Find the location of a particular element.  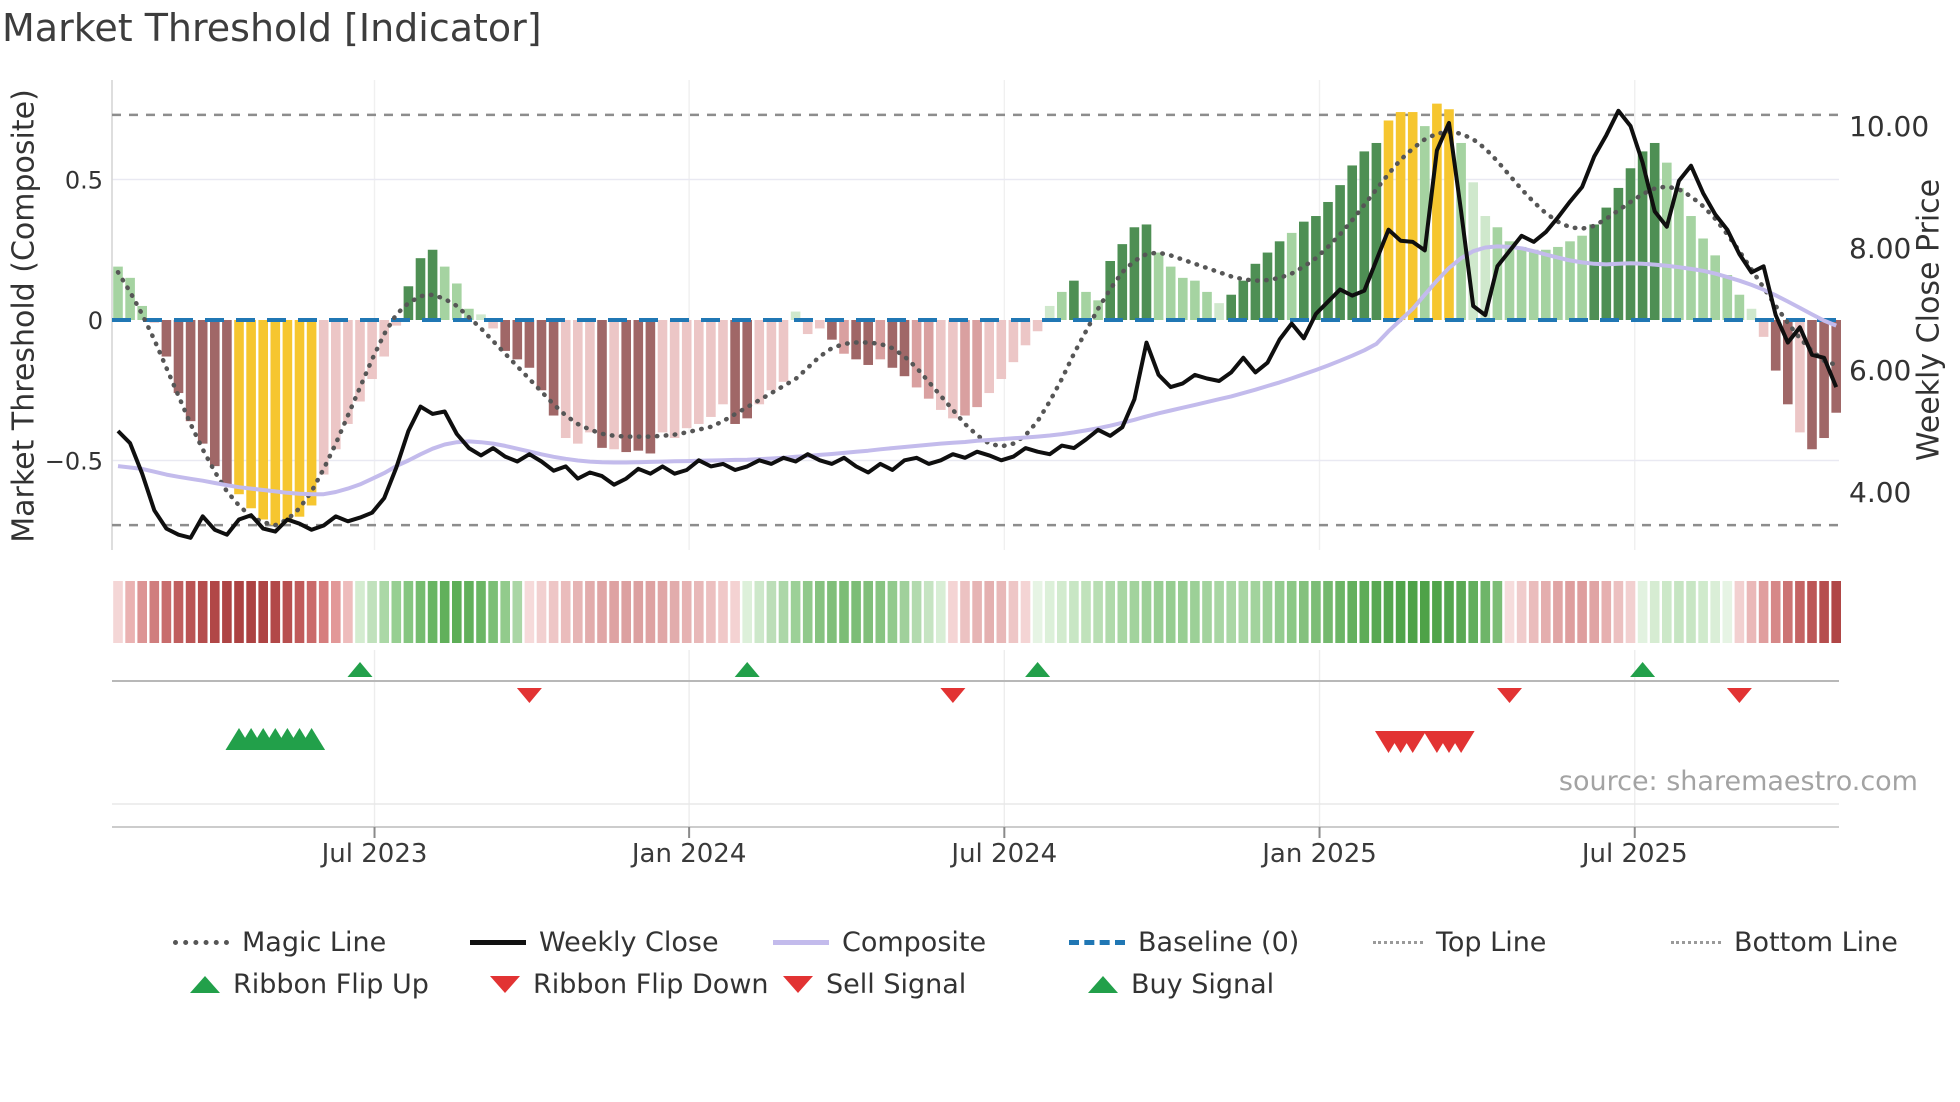

legend-item-buy-signal: Buy Signal is located at coordinates (1181, 984).